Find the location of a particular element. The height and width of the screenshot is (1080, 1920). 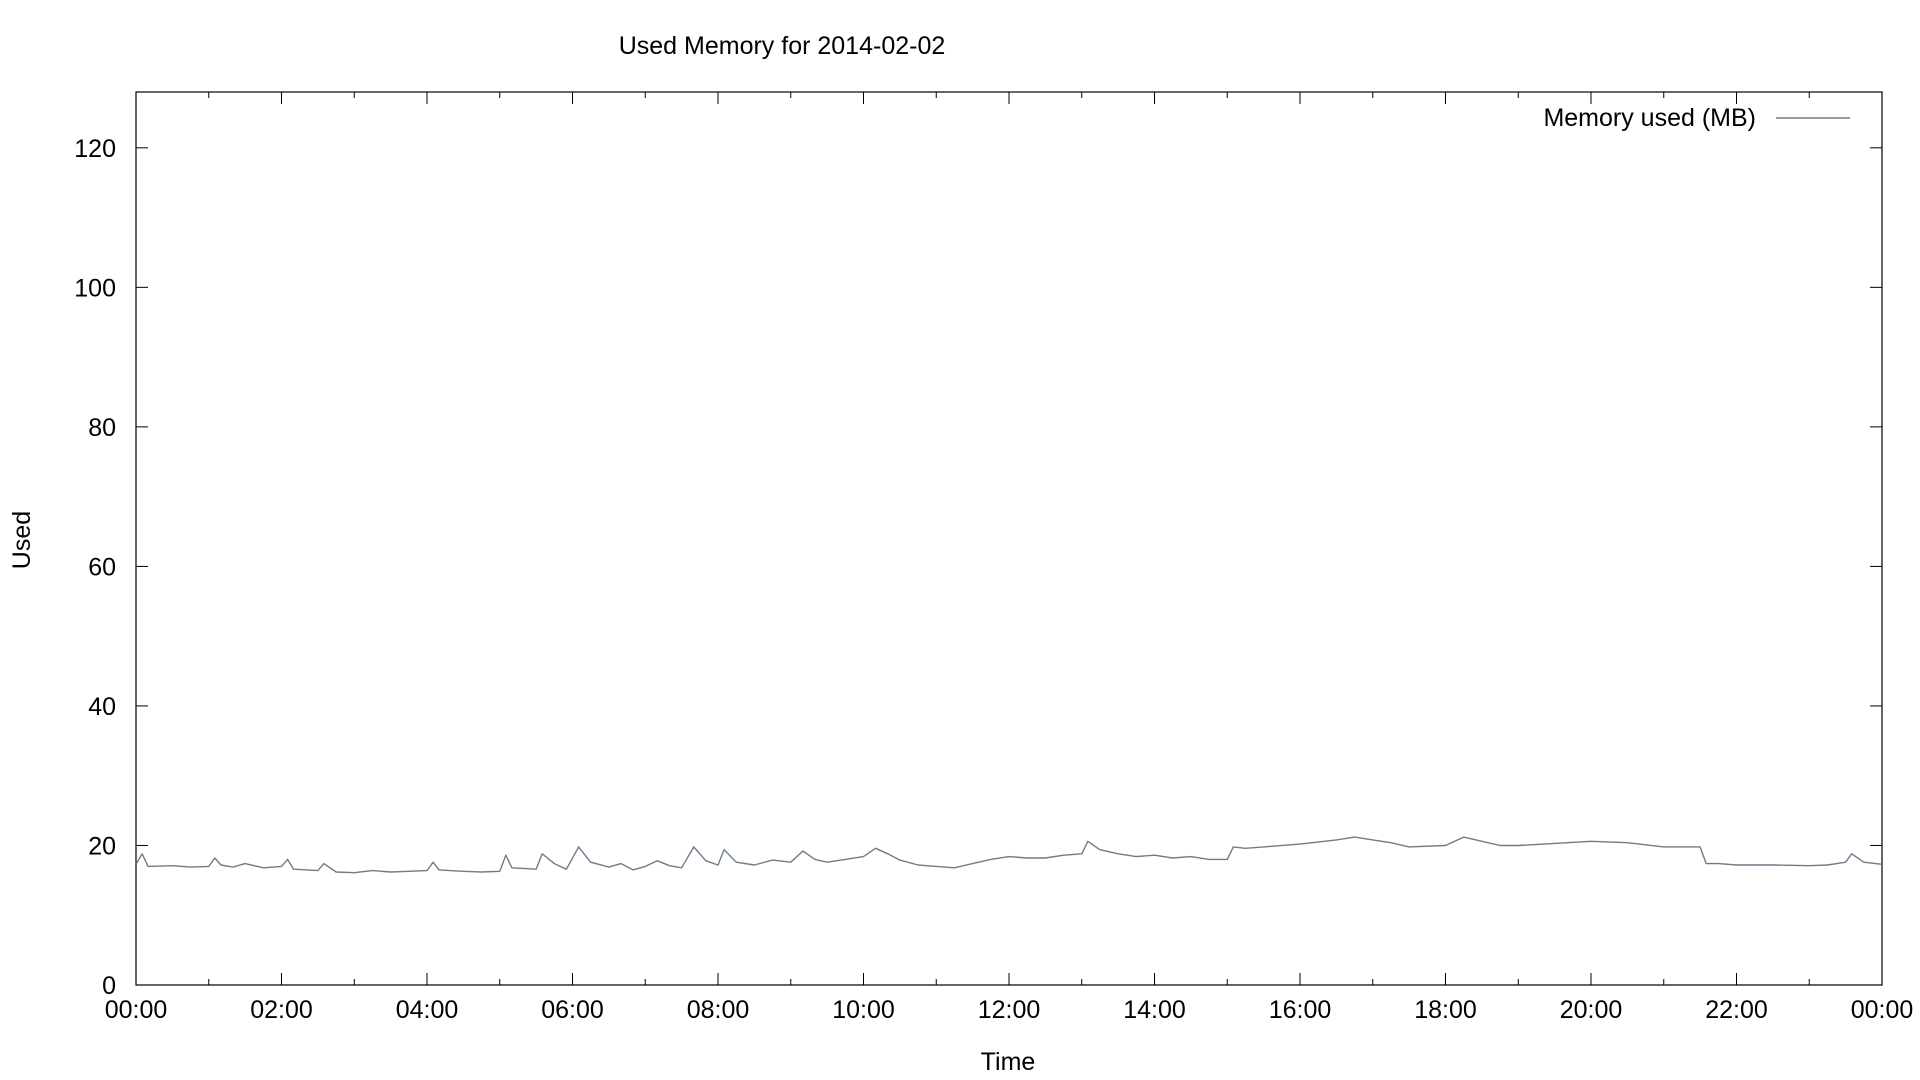

y-axis-label: Used is located at coordinates (22, 540).